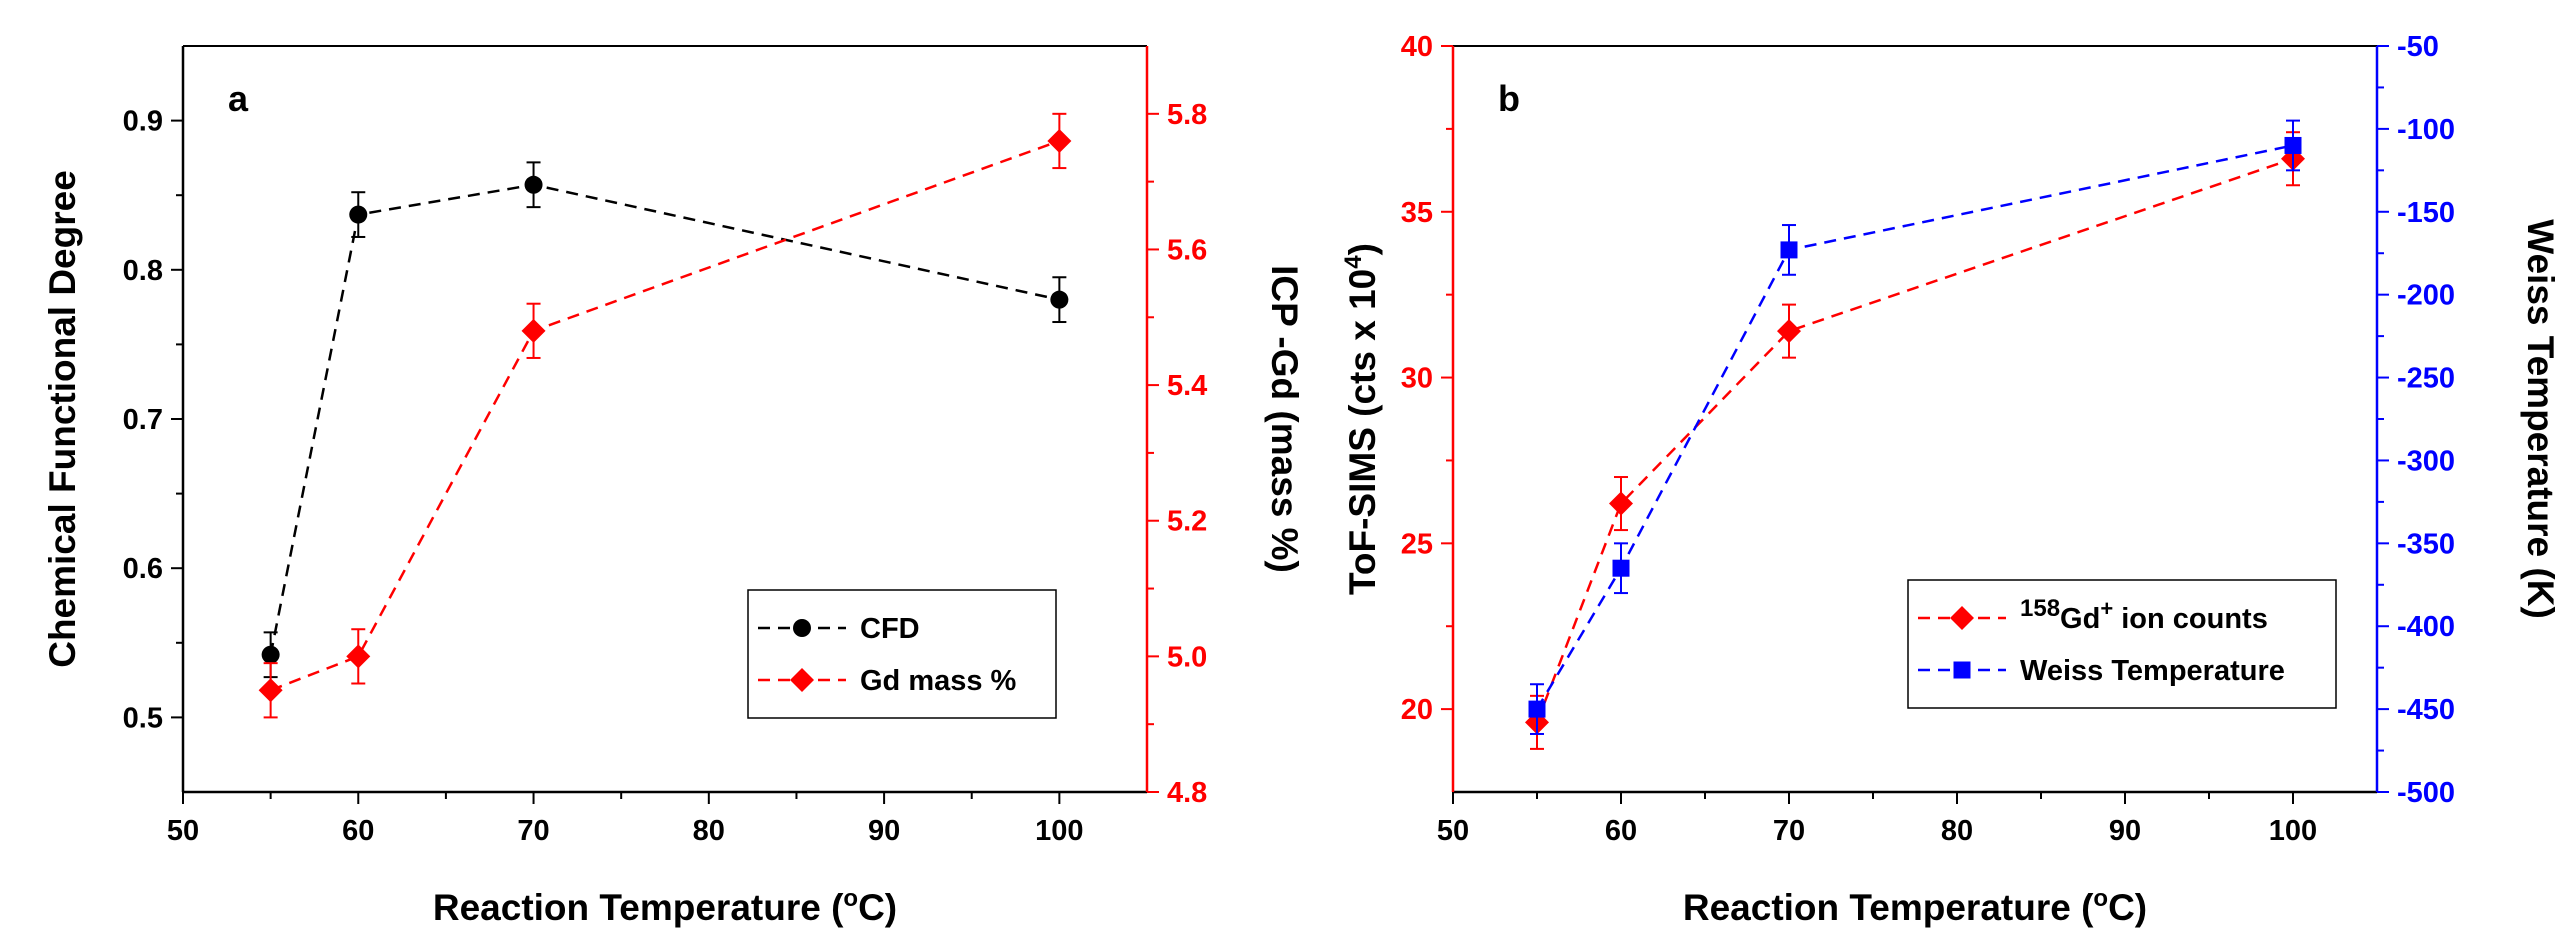 Image resolution: width=2572 pixels, height=936 pixels. Describe the element at coordinates (238, 98) in the screenshot. I see `panel-label: a` at that location.